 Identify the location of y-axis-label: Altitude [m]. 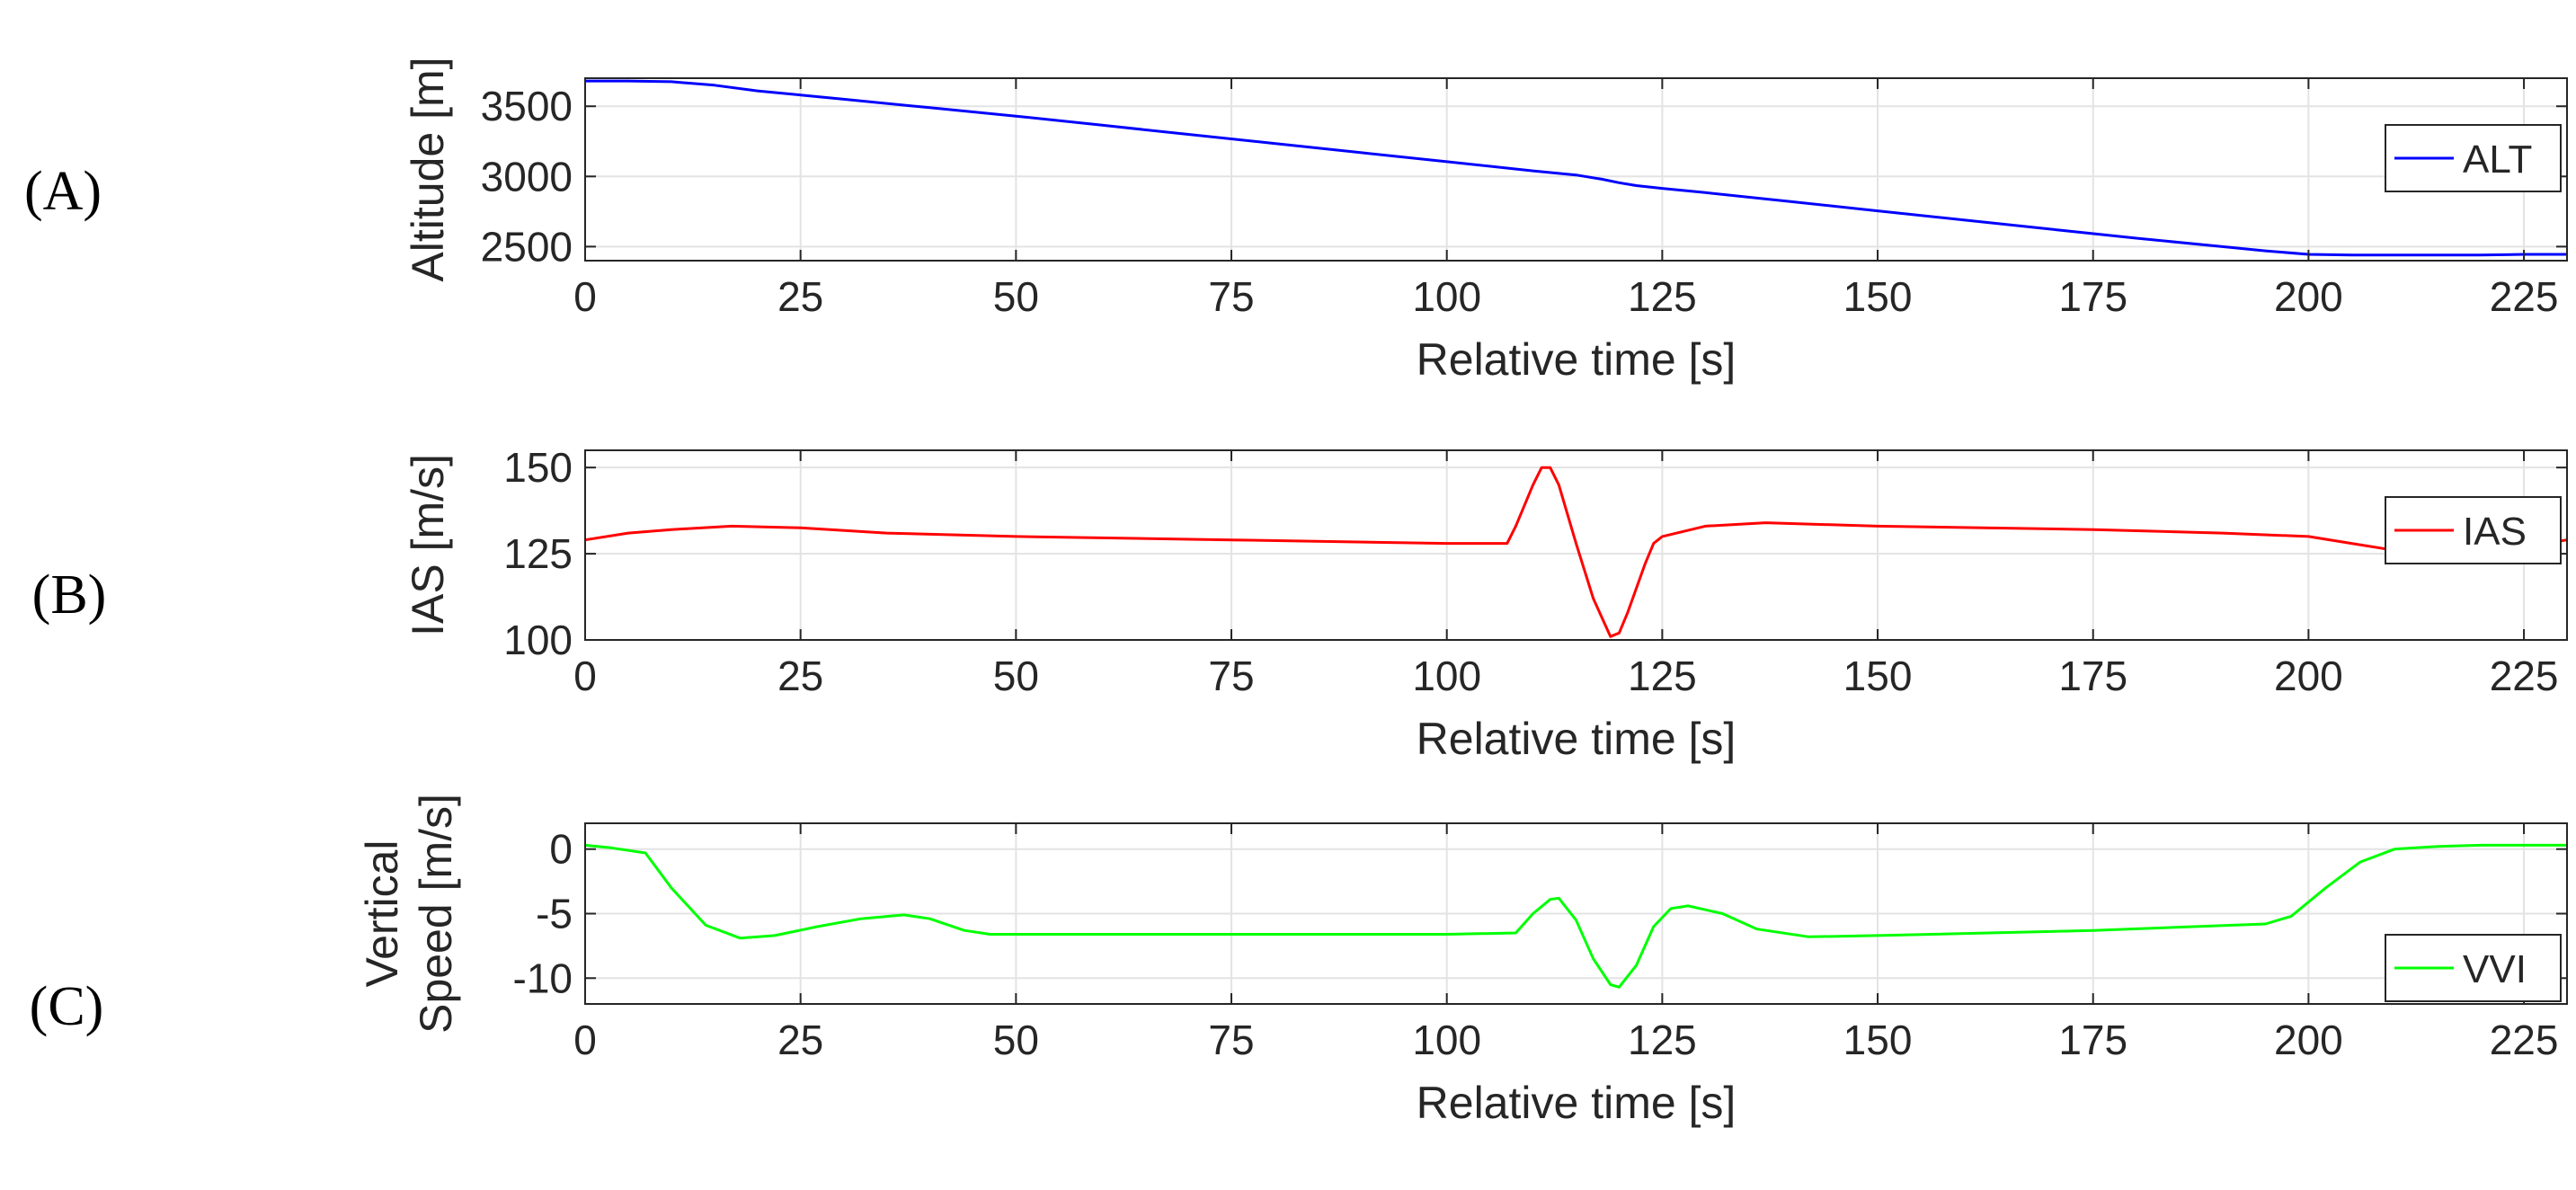
(428, 169).